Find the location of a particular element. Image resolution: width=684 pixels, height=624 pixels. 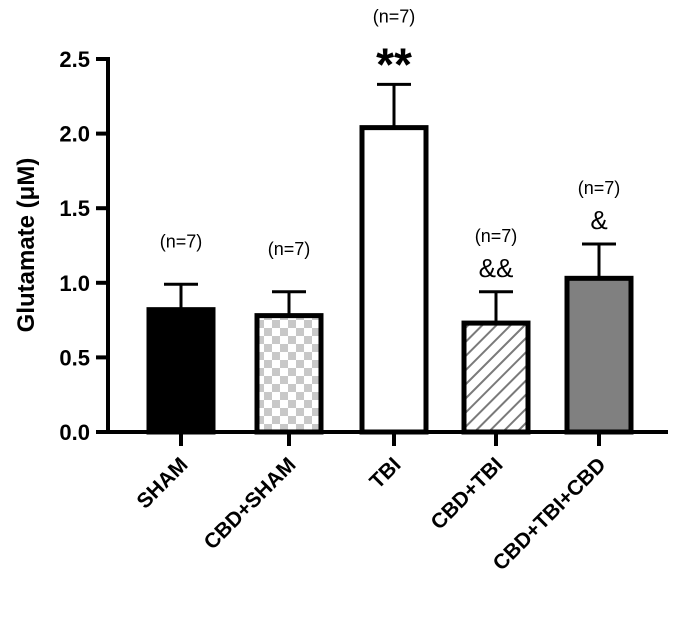

significance-label-3: && is located at coordinates (496, 268).